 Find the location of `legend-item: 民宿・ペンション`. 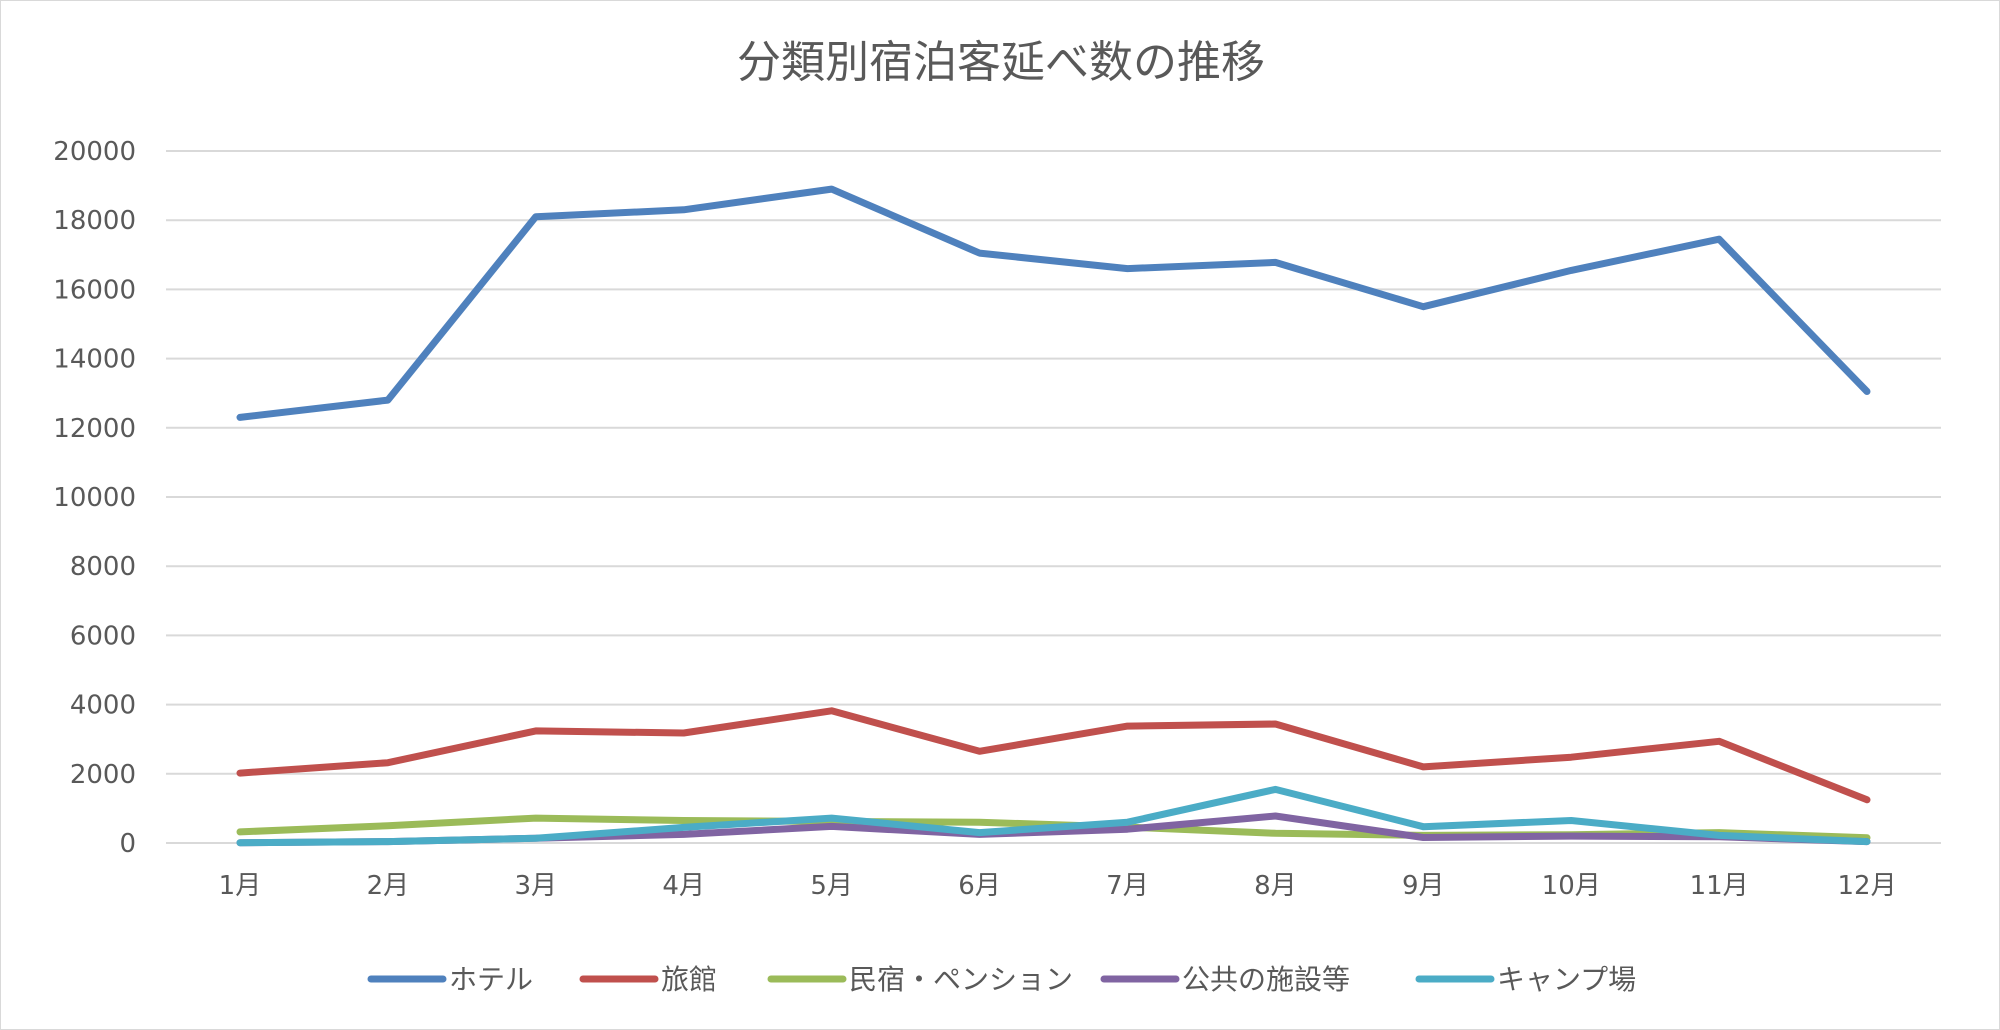

legend-item: 民宿・ペンション is located at coordinates (920, 979).